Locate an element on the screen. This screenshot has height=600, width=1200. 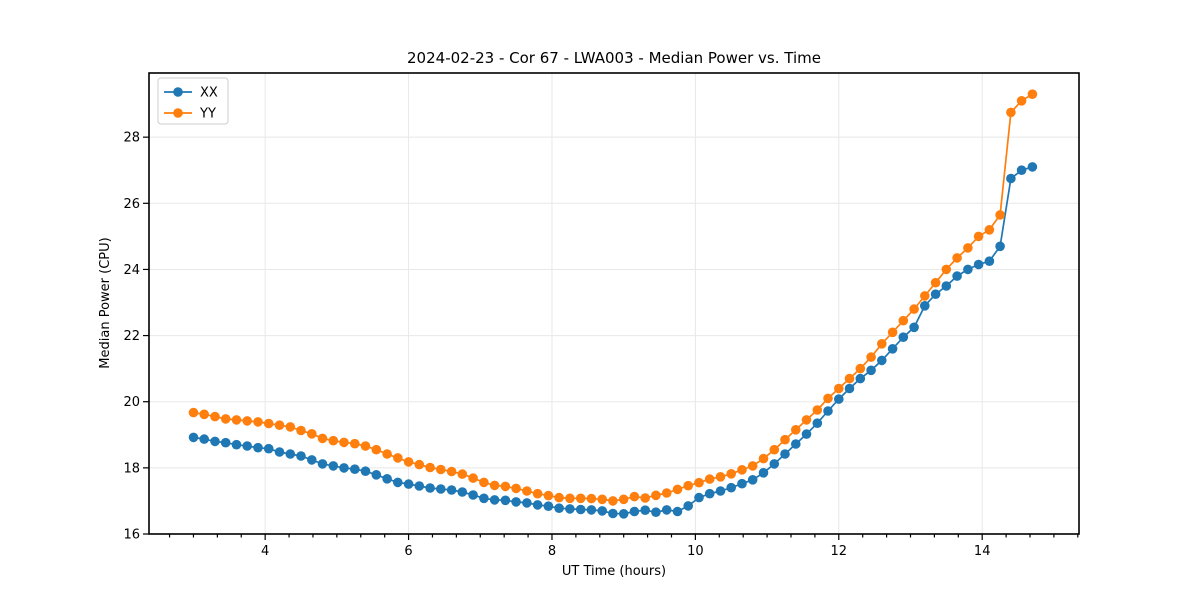
y-tick-label: 18 is located at coordinates (131, 468).